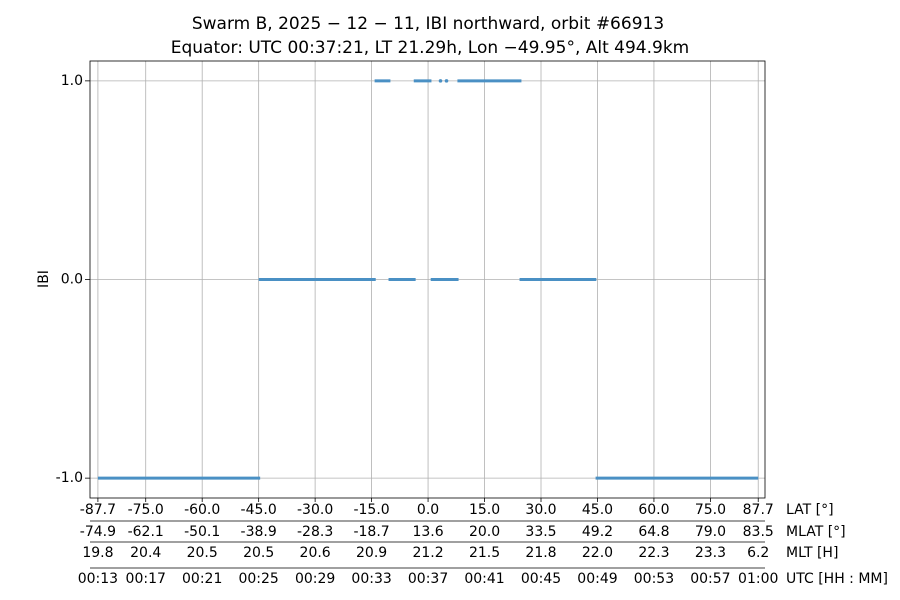 This screenshot has height=600, width=900. What do you see at coordinates (427, 532) in the screenshot?
I see `row-tick-label: 13.6` at bounding box center [427, 532].